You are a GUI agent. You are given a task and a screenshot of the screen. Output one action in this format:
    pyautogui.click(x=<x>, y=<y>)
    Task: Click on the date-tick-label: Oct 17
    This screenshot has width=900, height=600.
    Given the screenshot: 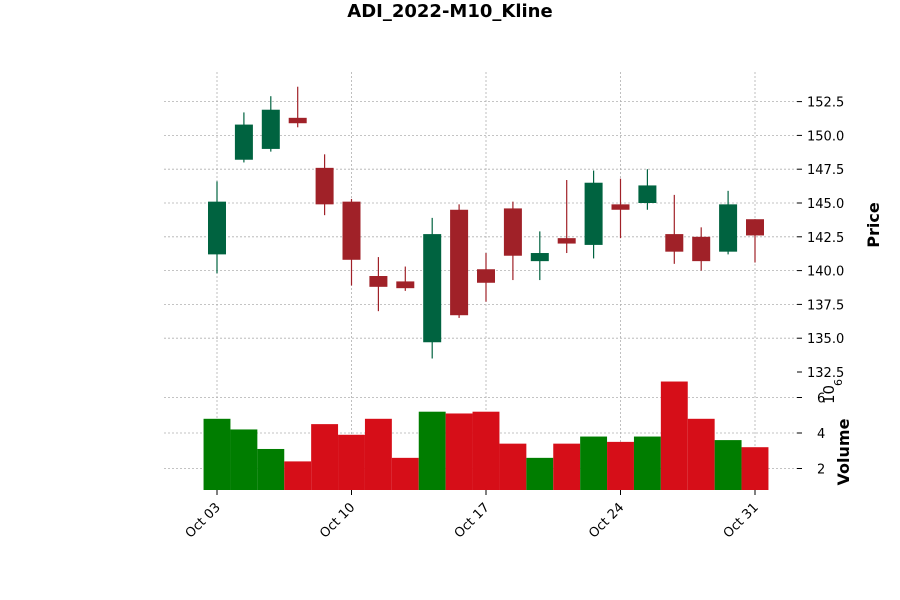 What is the action you would take?
    pyautogui.click(x=472, y=520)
    